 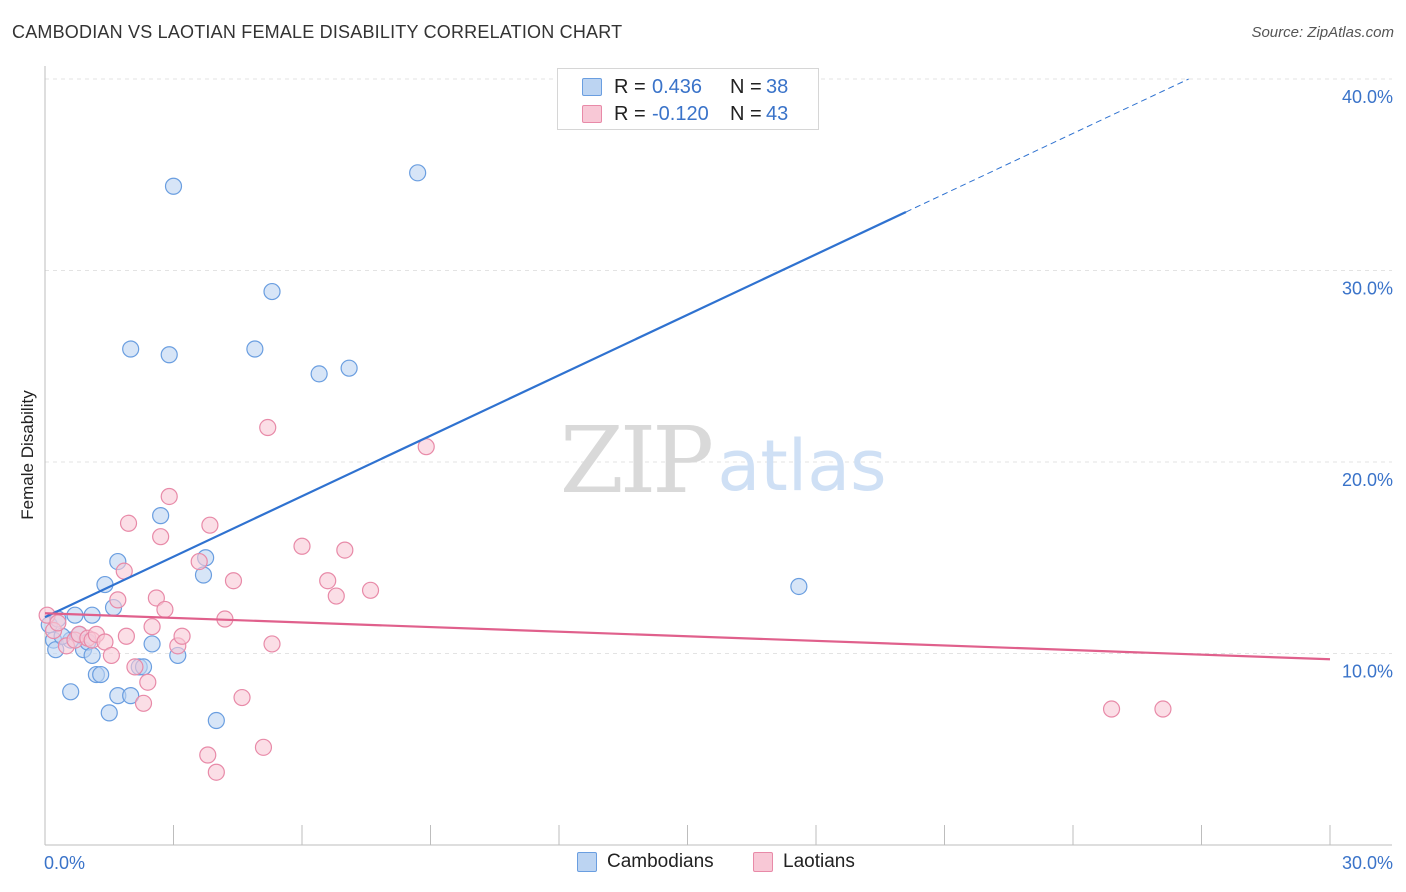 What do you see at coordinates (1322, 32) in the screenshot?
I see `source-label: Source: ZipAtlas.com` at bounding box center [1322, 32].